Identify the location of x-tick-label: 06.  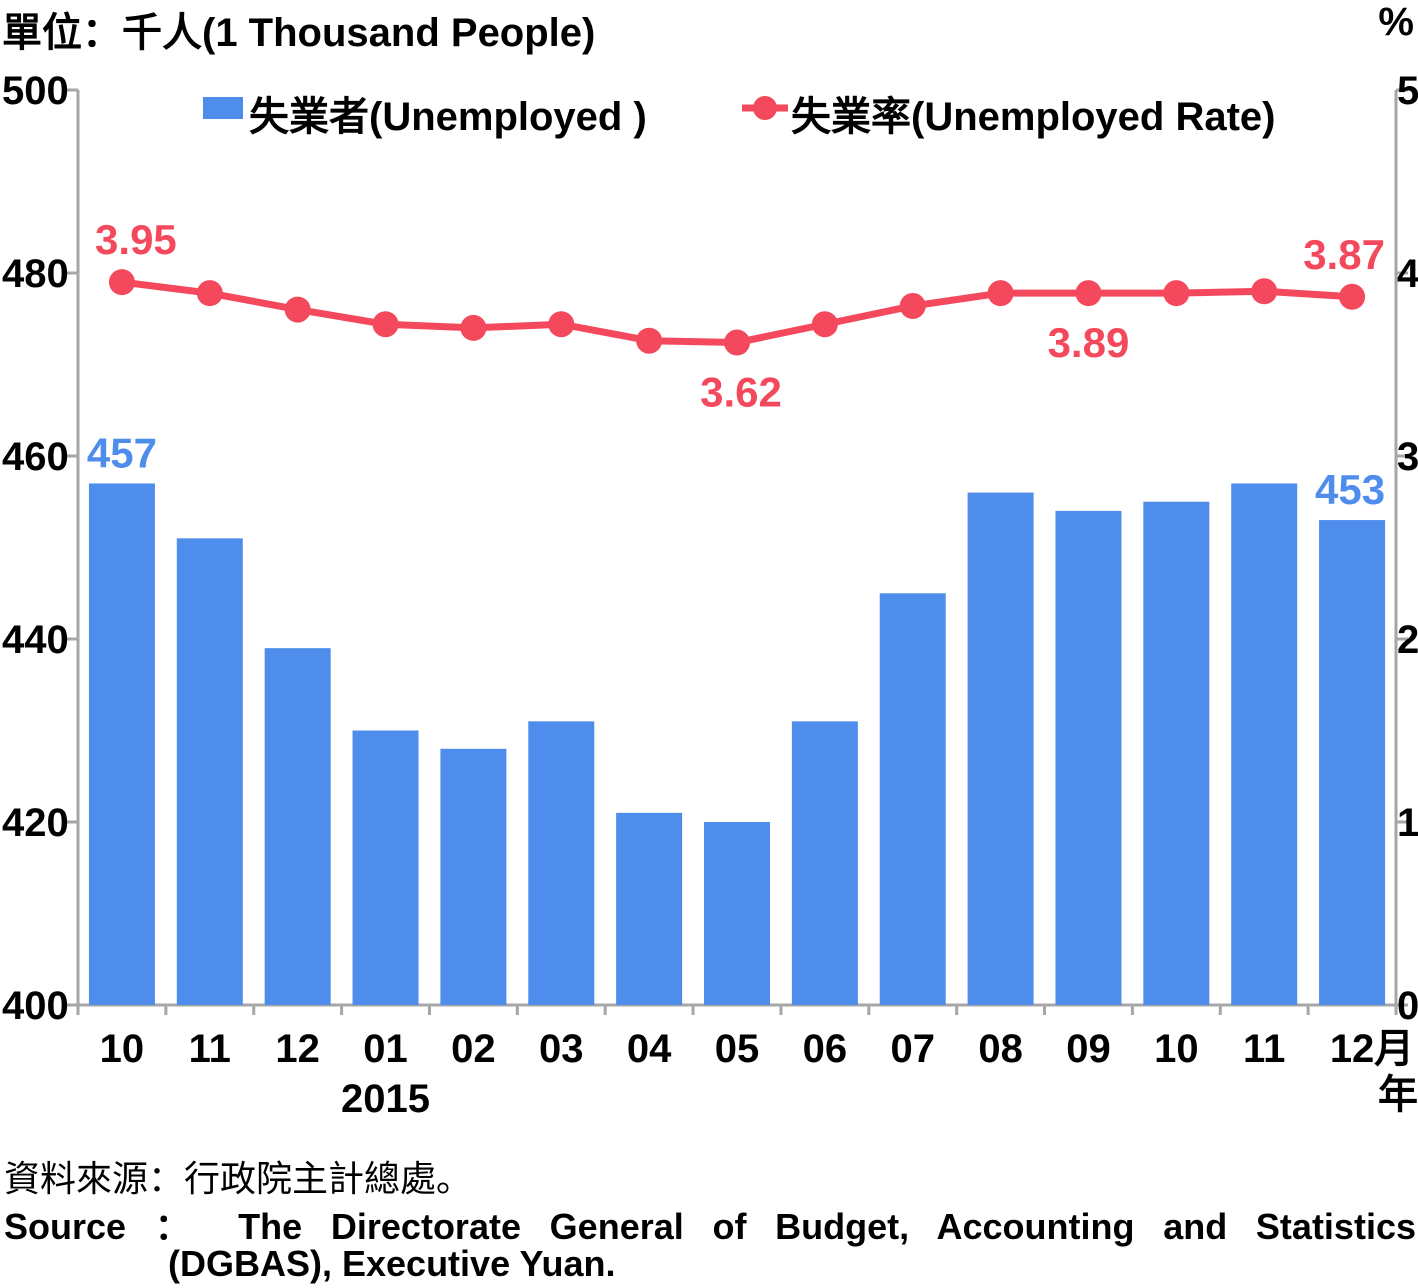
(825, 1049).